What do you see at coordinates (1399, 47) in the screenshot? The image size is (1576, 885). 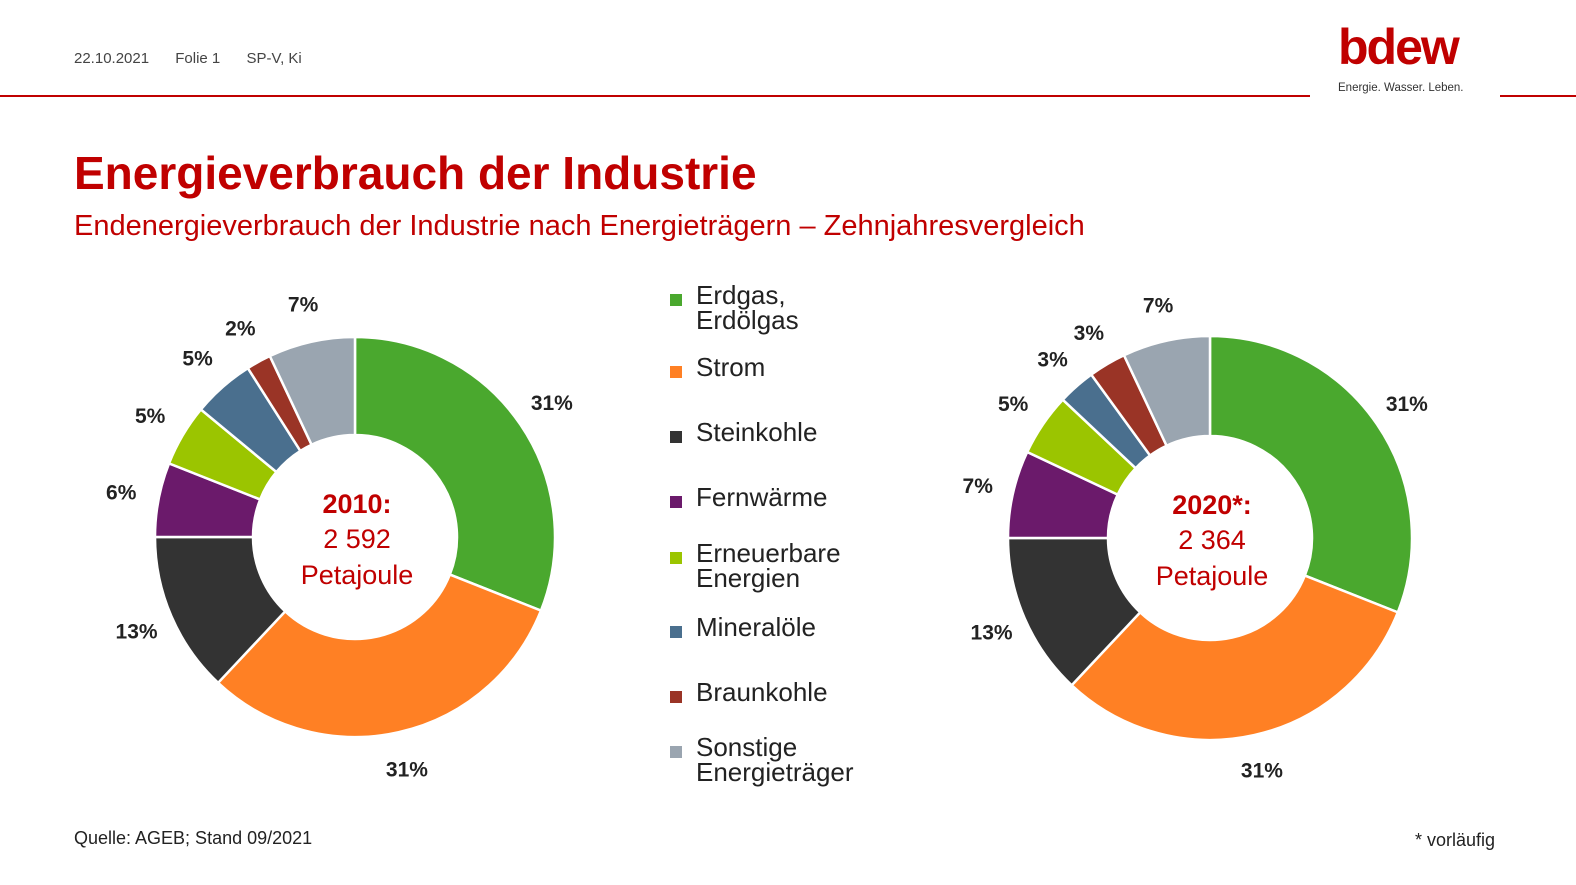 I see `logo-wordmark: bdew` at bounding box center [1399, 47].